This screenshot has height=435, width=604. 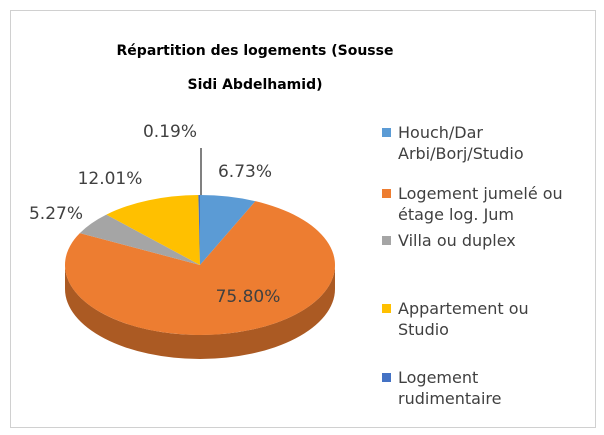 What do you see at coordinates (245, 172) in the screenshot?
I see `data-label: 6.73%` at bounding box center [245, 172].